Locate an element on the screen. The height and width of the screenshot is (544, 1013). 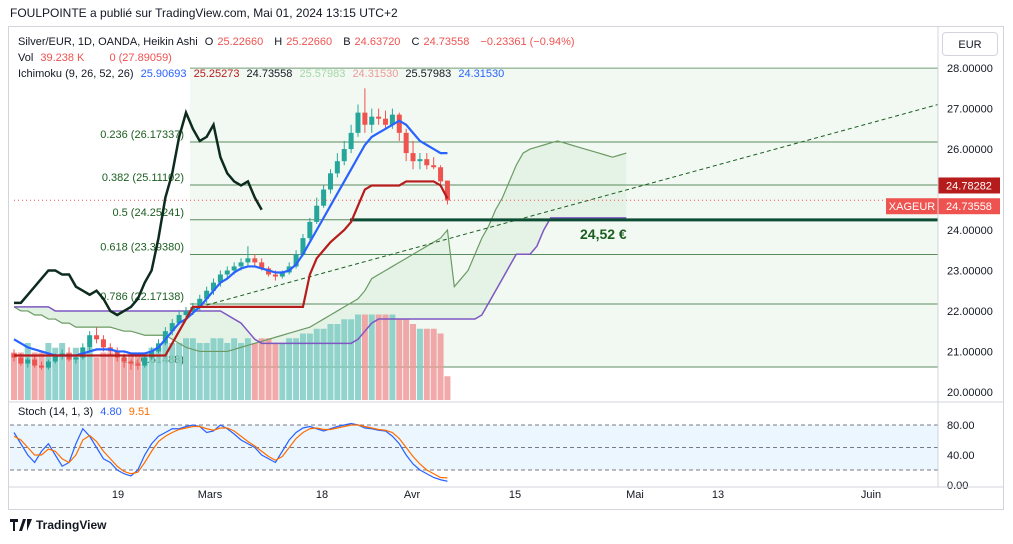
stoch-label: Stoch (14, 1, 3) is located at coordinates (56, 412).